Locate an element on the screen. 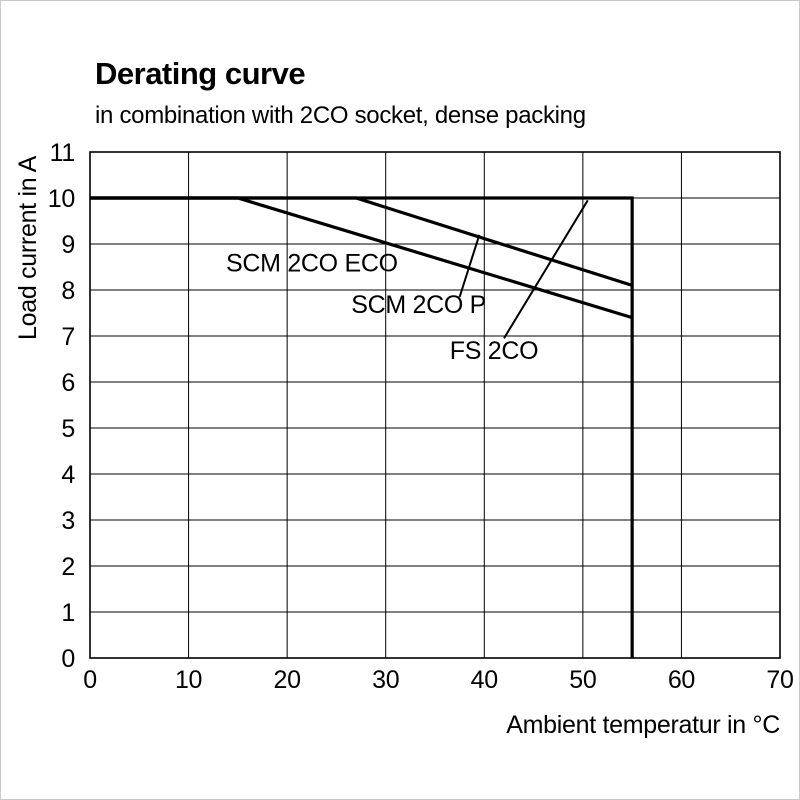 The height and width of the screenshot is (800, 800). series-line-scm-2co-eco is located at coordinates (361, 258).